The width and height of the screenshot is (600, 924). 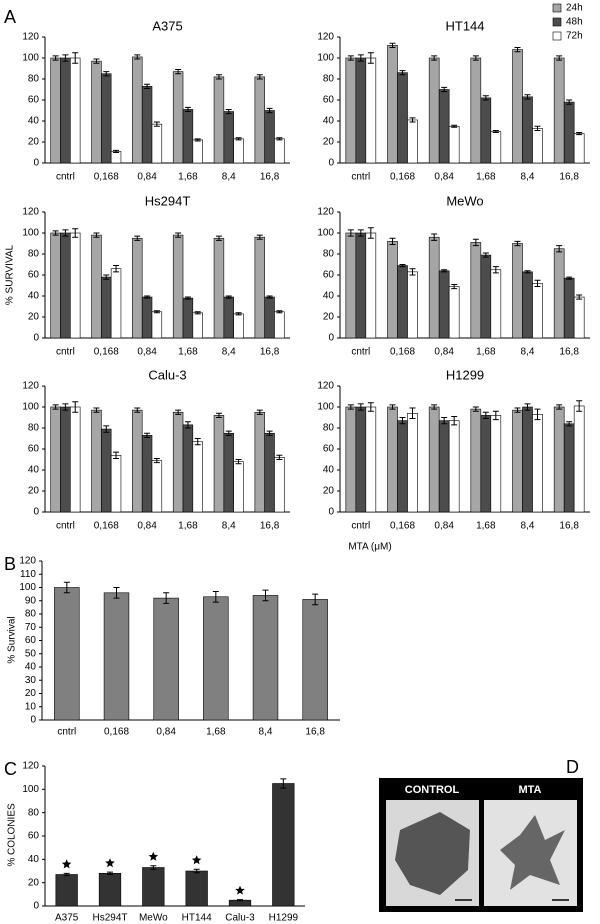 I want to click on panel-title: Hs294T, so click(x=168, y=200).